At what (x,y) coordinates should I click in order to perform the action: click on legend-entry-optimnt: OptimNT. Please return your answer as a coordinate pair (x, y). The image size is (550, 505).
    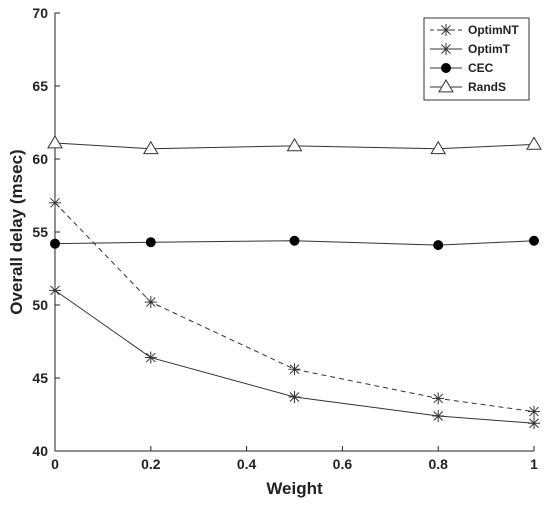
    Looking at the image, I should click on (474, 30).